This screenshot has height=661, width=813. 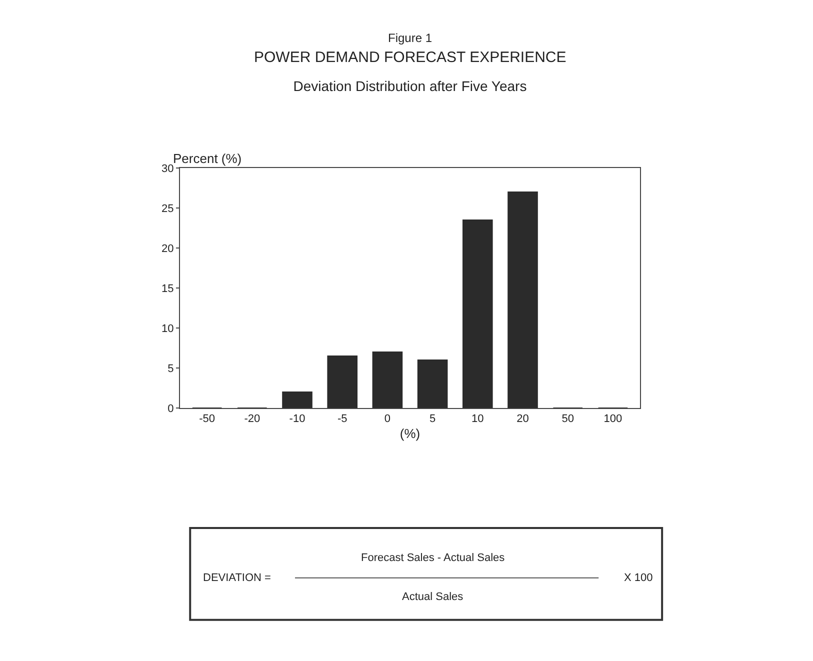 I want to click on text: X 100, so click(x=638, y=578).